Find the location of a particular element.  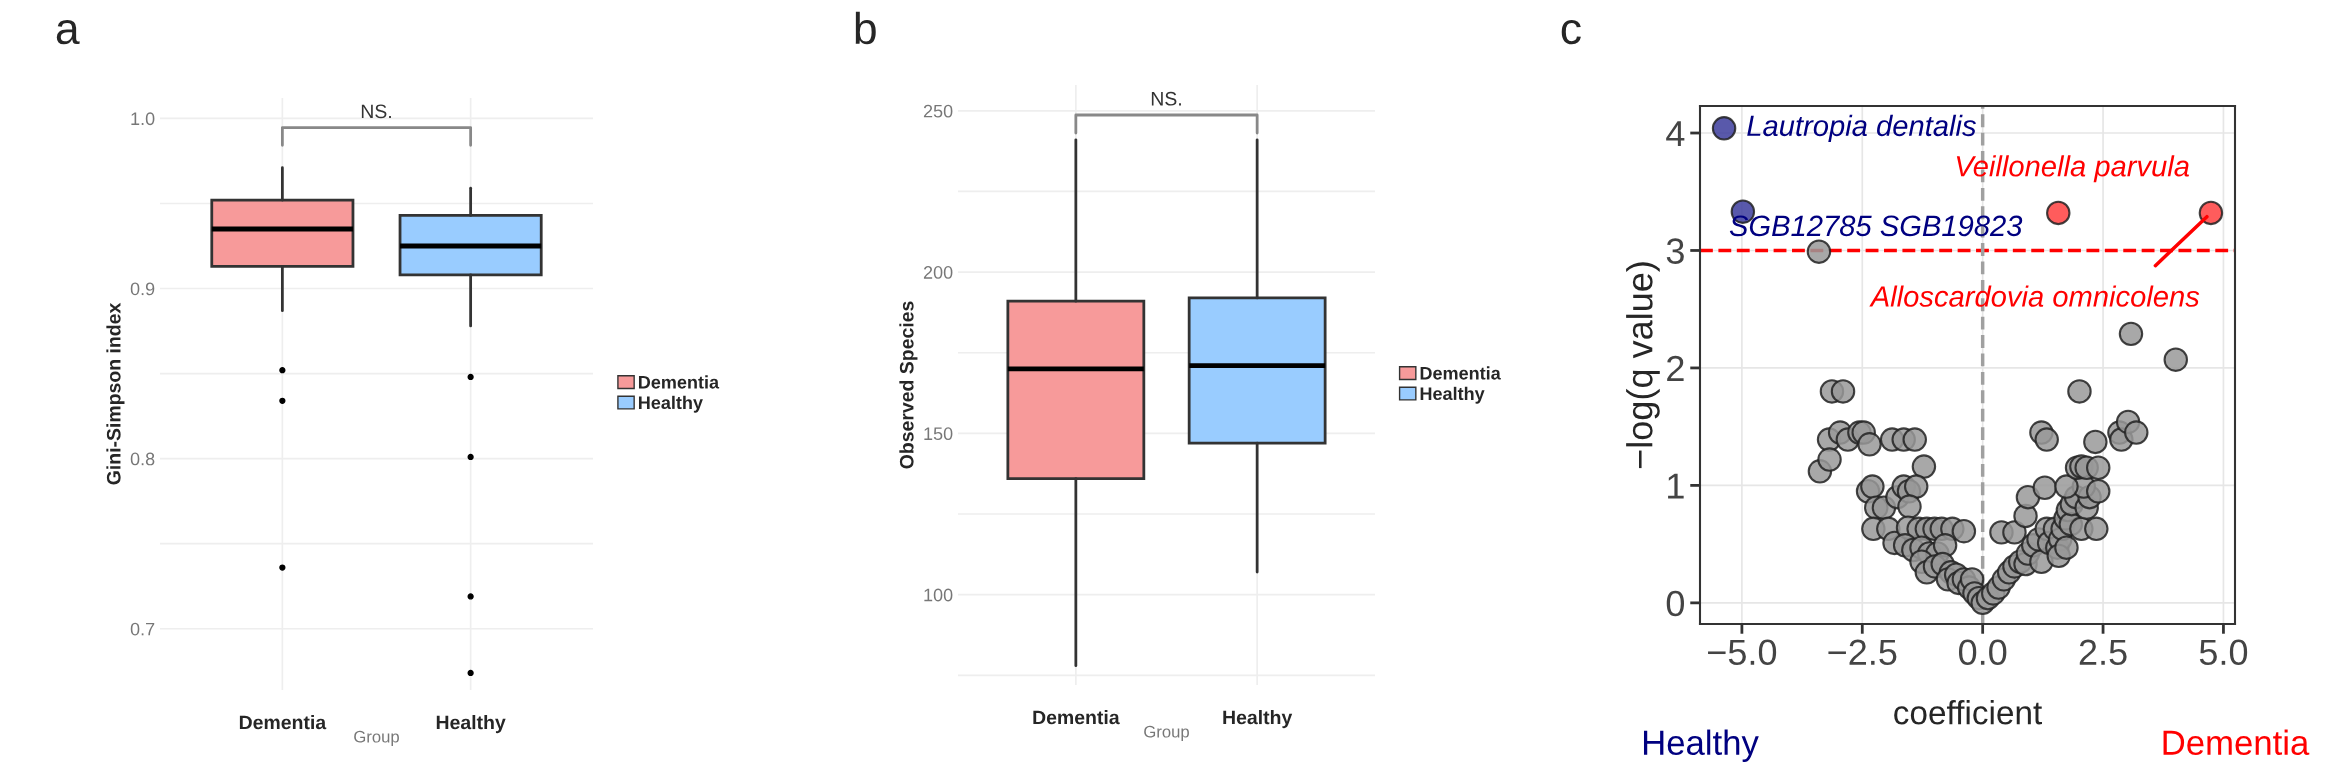

y-axis-title: −log(q value) is located at coordinates (1643, 365).